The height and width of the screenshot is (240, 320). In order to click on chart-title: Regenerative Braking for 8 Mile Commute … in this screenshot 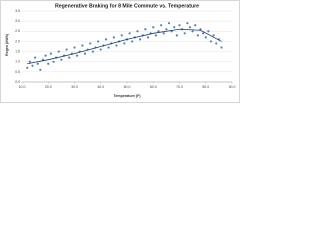, I will do `click(127, 6)`.